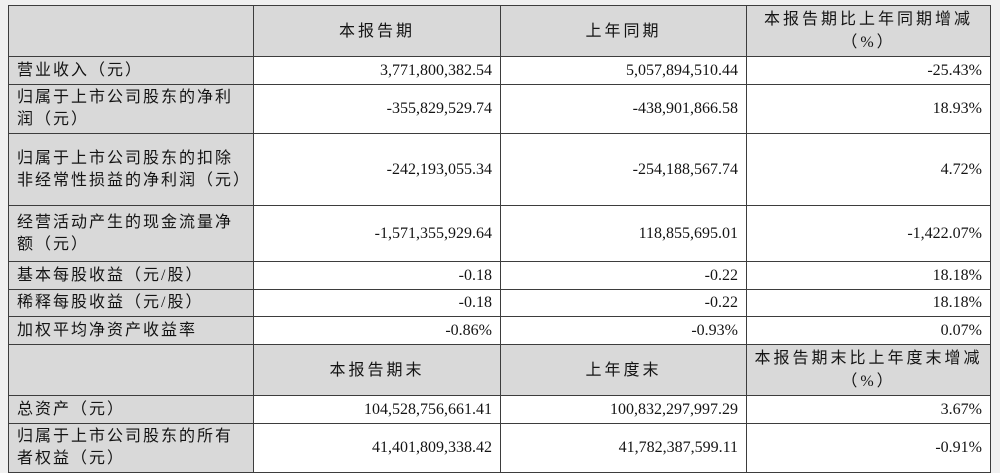 The image size is (1000, 473). I want to click on row-label: 归属于上市公司股东的所有者权益（元）, so click(131, 448).